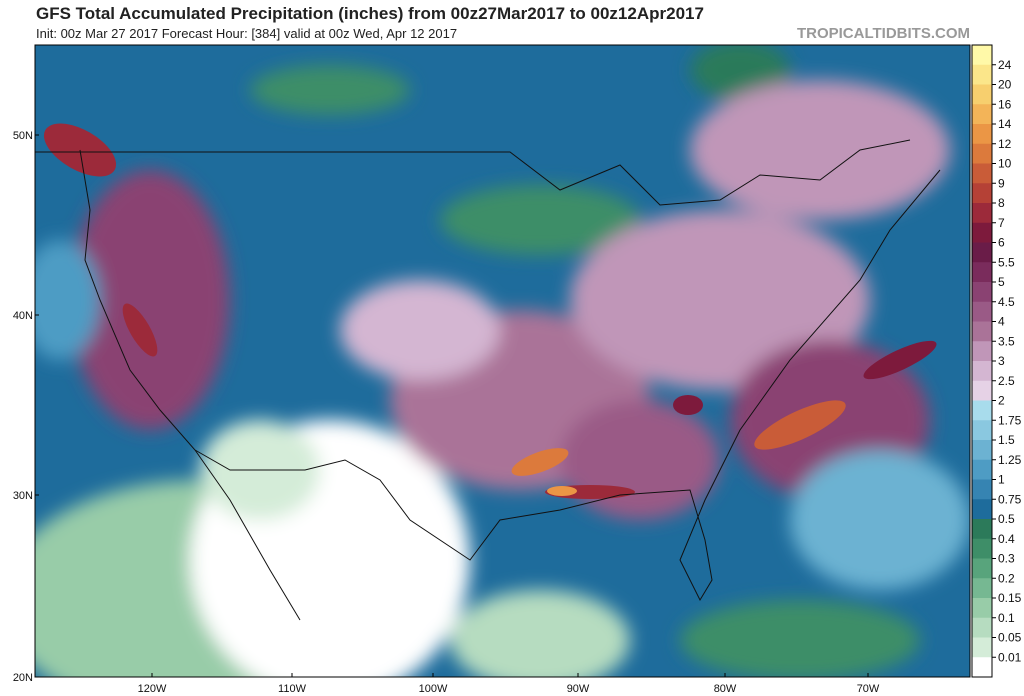  I want to click on lat-label: 50N, so click(23, 136).